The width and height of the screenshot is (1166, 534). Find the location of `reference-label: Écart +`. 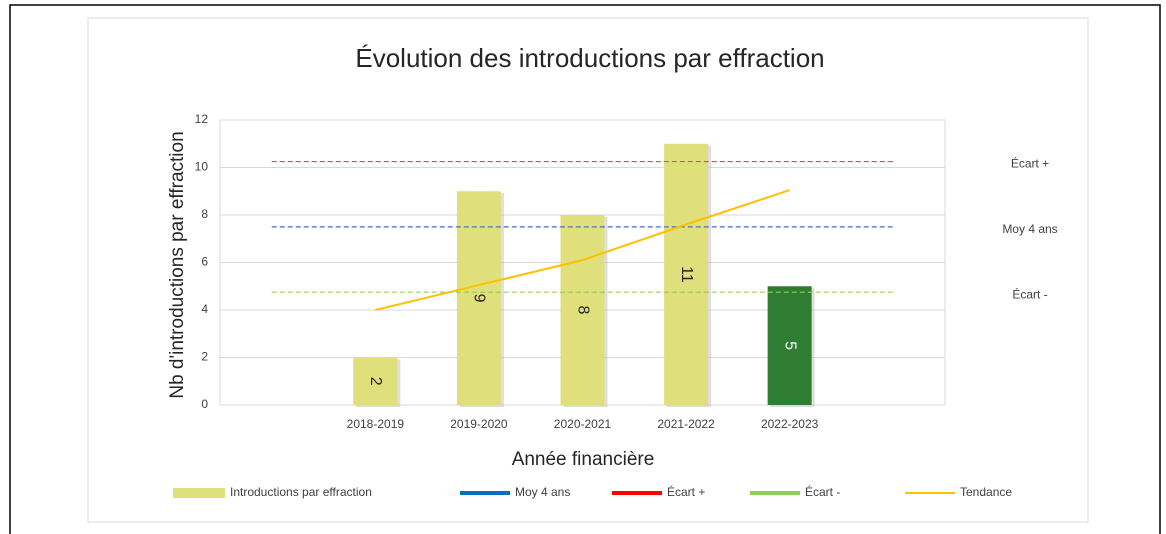

reference-label: Écart + is located at coordinates (1030, 163).